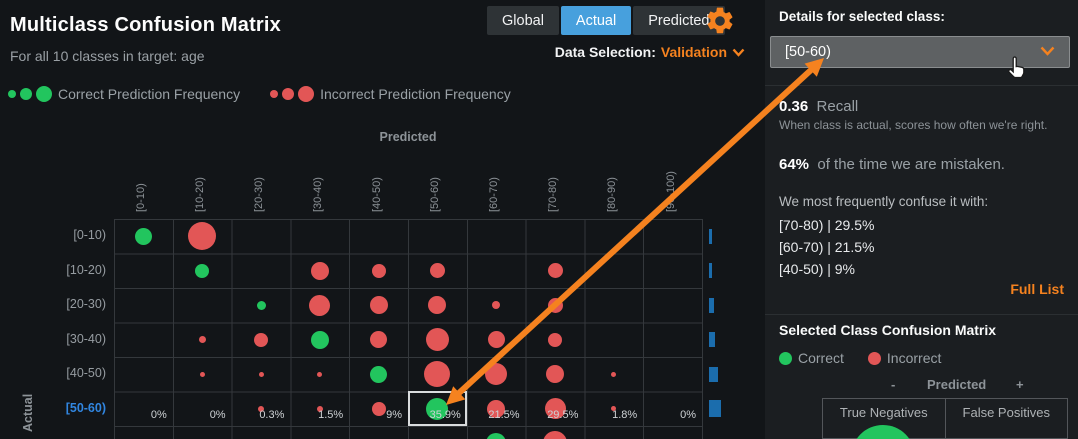  I want to click on class-select-dropdown: [50-60), so click(920, 52).